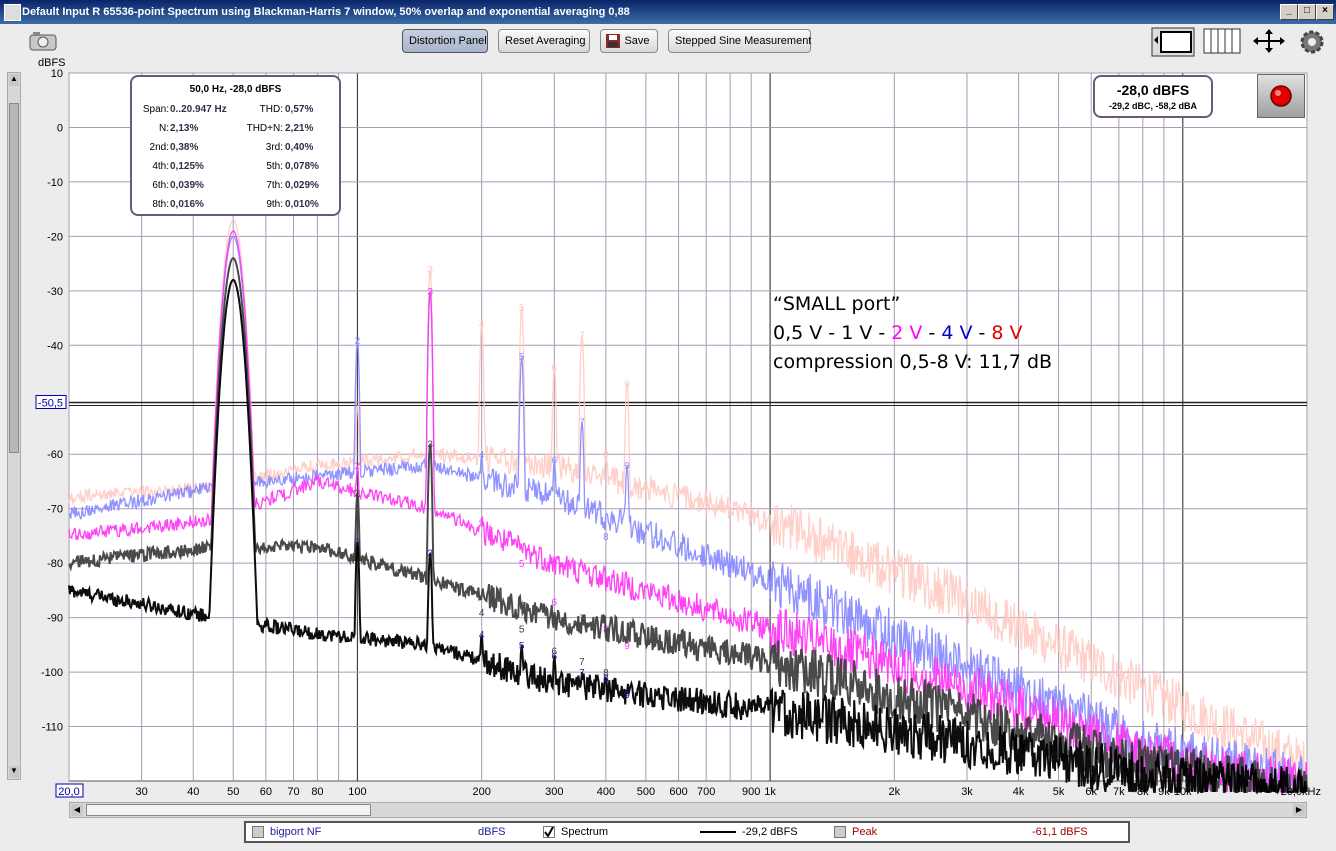 The width and height of the screenshot is (1336, 851). What do you see at coordinates (358, 542) in the screenshot?
I see `harmonic-label: 2` at bounding box center [358, 542].